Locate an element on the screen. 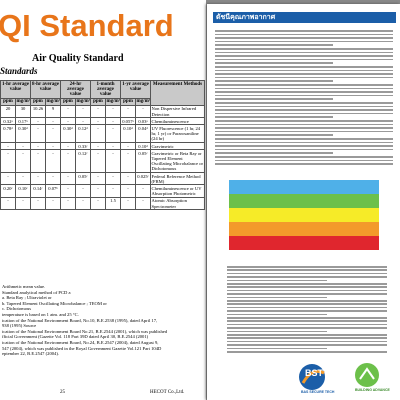 The image size is (400, 400). method-cell: Atomic Absorption Spectrometer is located at coordinates (178, 203).